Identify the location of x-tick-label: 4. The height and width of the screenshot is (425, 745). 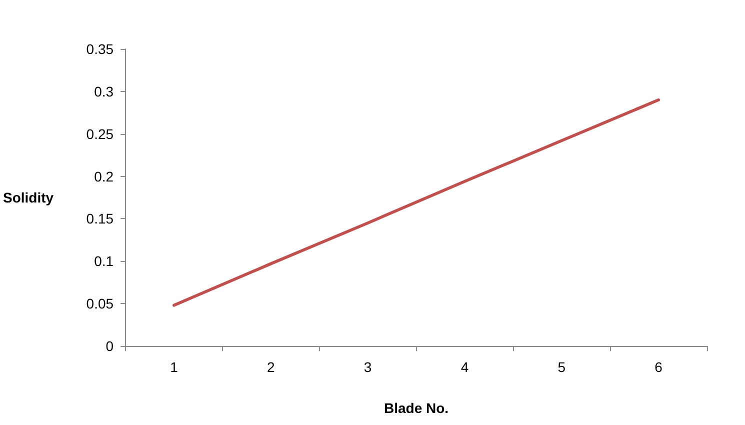
(464, 367).